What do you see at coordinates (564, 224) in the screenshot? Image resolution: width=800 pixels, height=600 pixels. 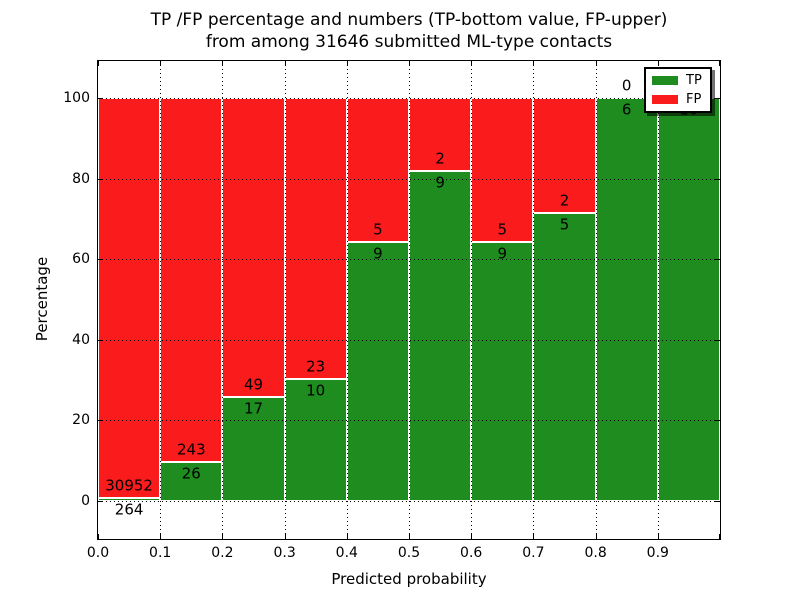 I see `tp-count-label: 5` at bounding box center [564, 224].